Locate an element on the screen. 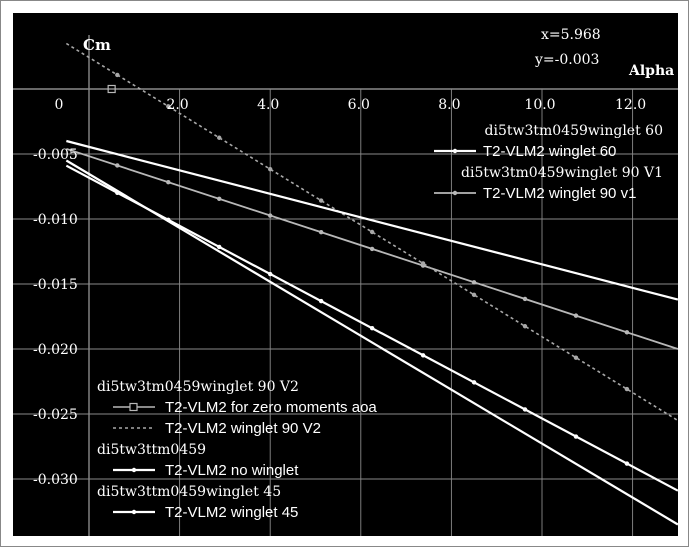 This screenshot has height=548, width=689. x-tick-label: 4.0 is located at coordinates (268, 105).